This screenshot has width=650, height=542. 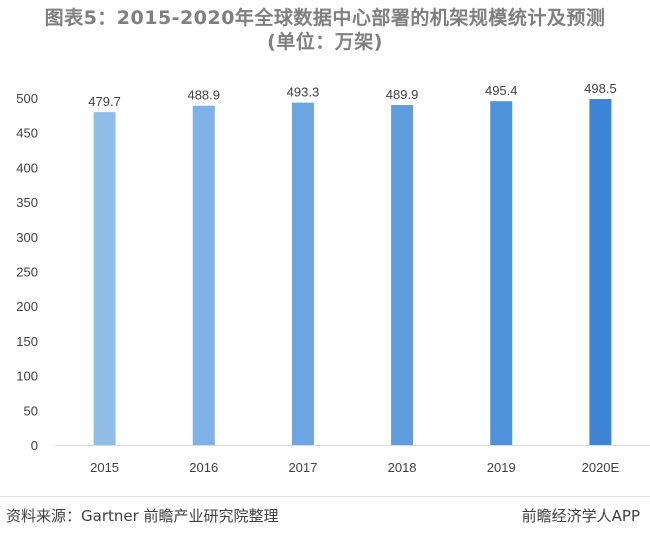 I want to click on source-note: 资料来源：Gartner 前瞻产业研究院整理, so click(x=142, y=516).